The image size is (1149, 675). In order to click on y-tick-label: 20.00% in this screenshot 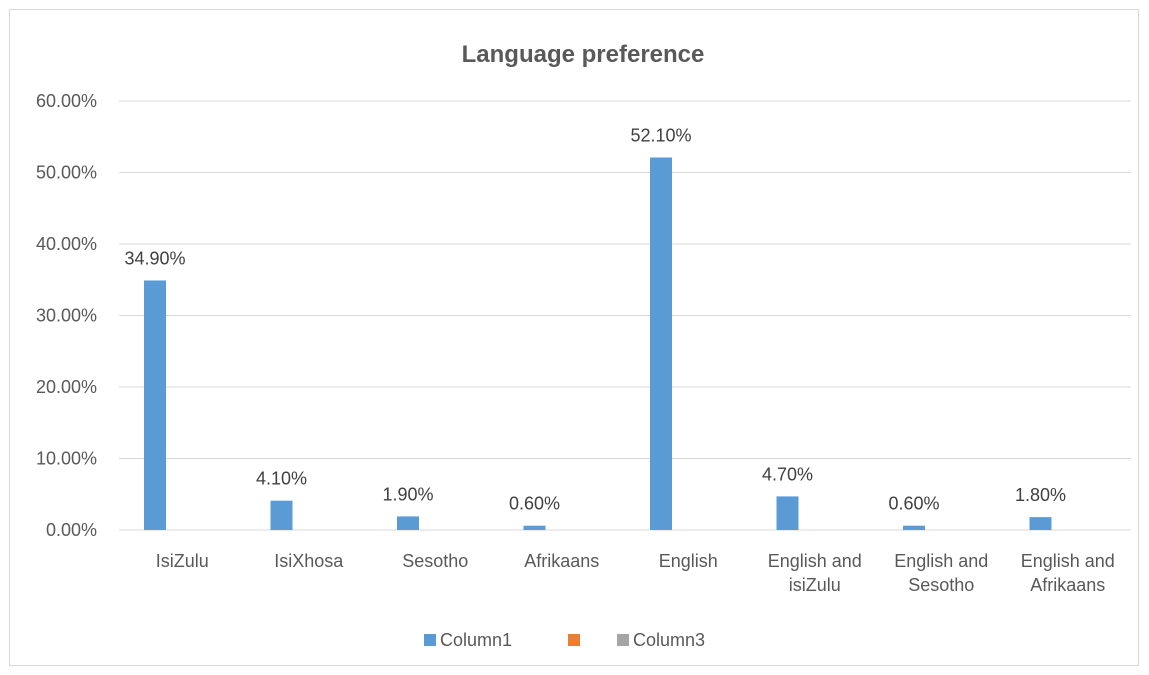, I will do `click(66, 387)`.